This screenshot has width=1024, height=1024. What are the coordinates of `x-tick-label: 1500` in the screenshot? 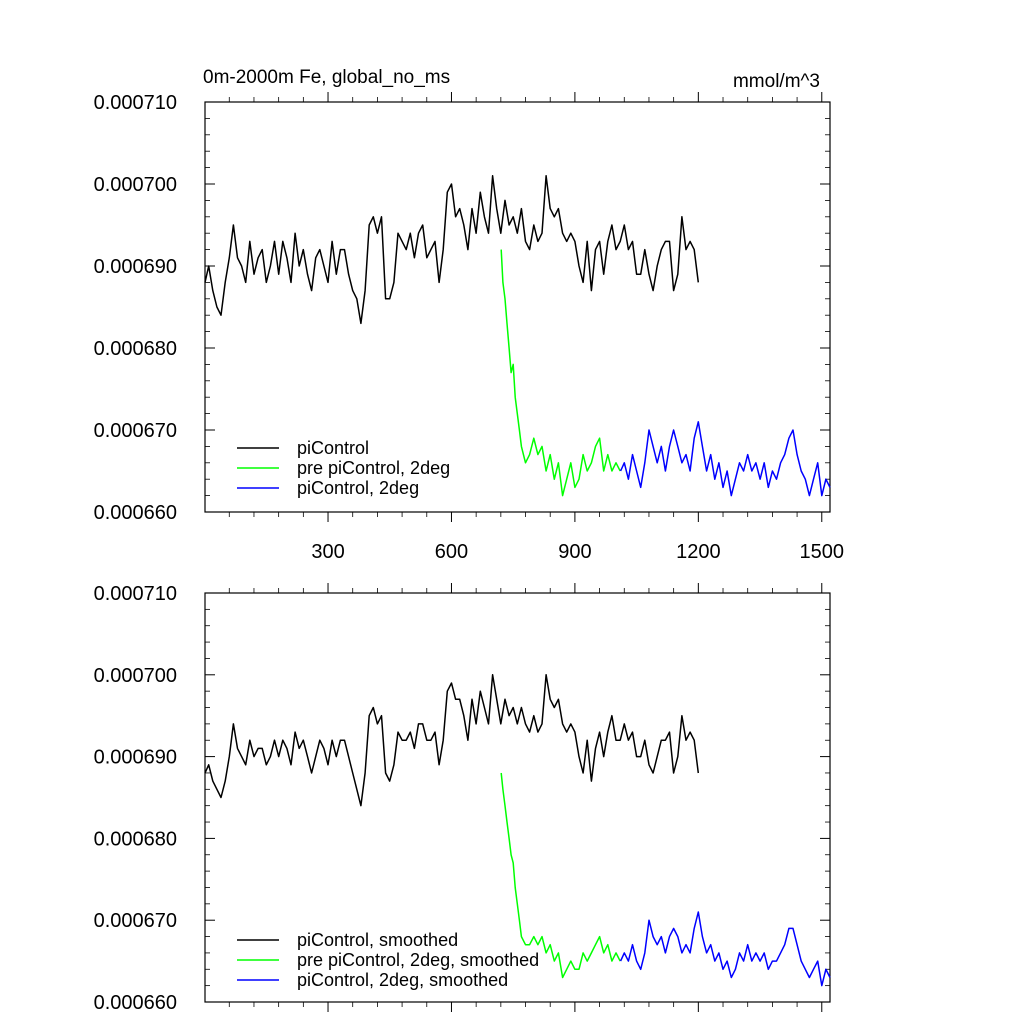 It's located at (822, 552).